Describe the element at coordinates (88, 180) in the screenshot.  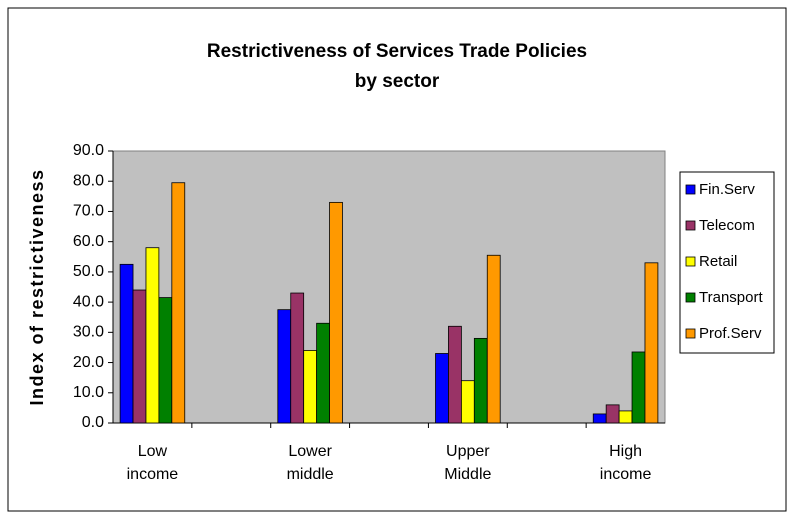
I see `y-tick-label: 80.0` at that location.